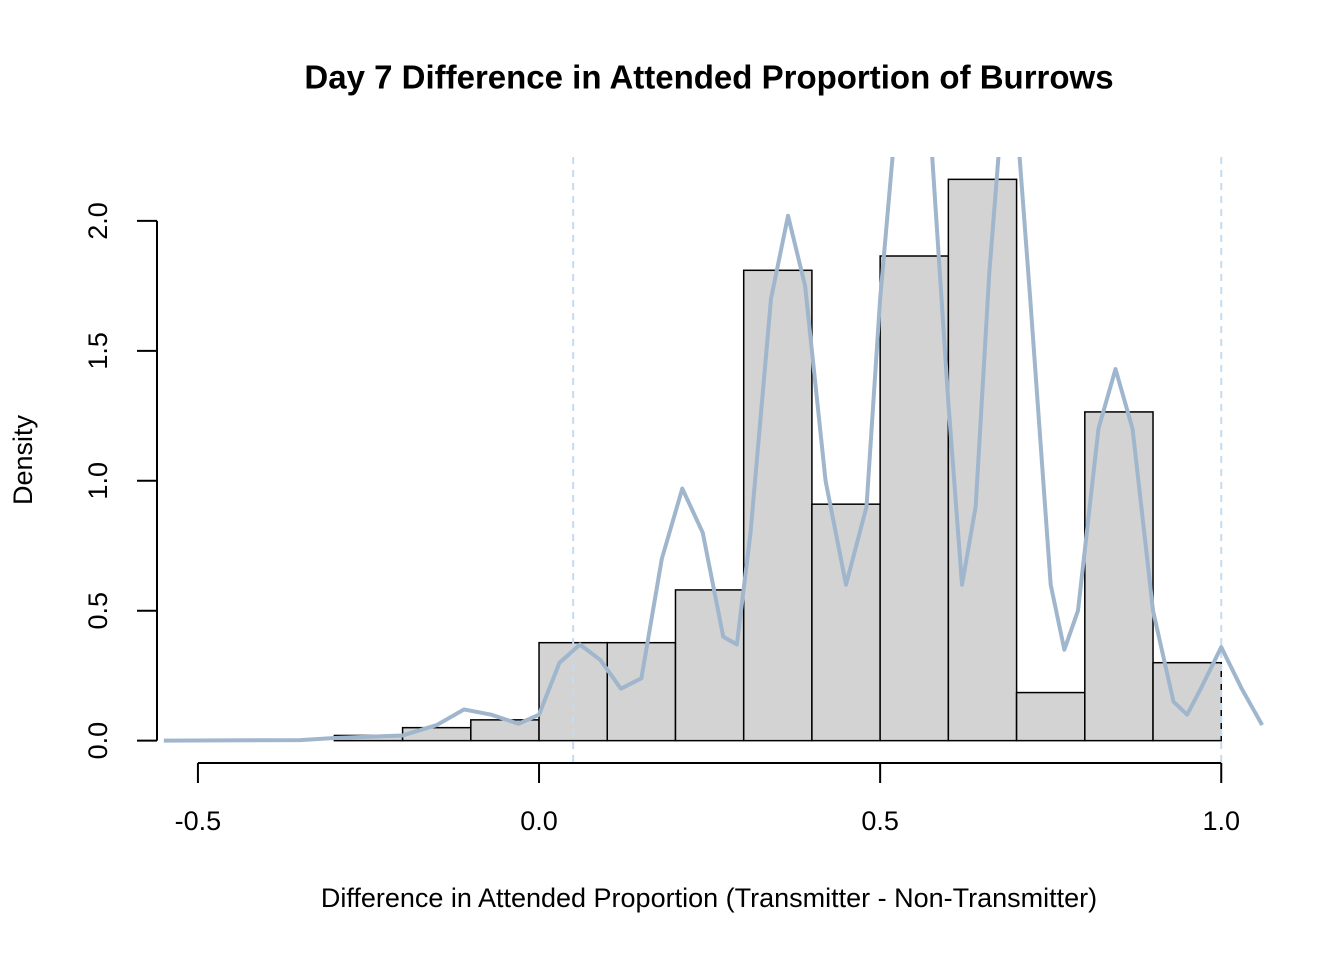 This screenshot has width=1344, height=960. What do you see at coordinates (198, 821) in the screenshot?
I see `x-tick-label: -0.5` at bounding box center [198, 821].